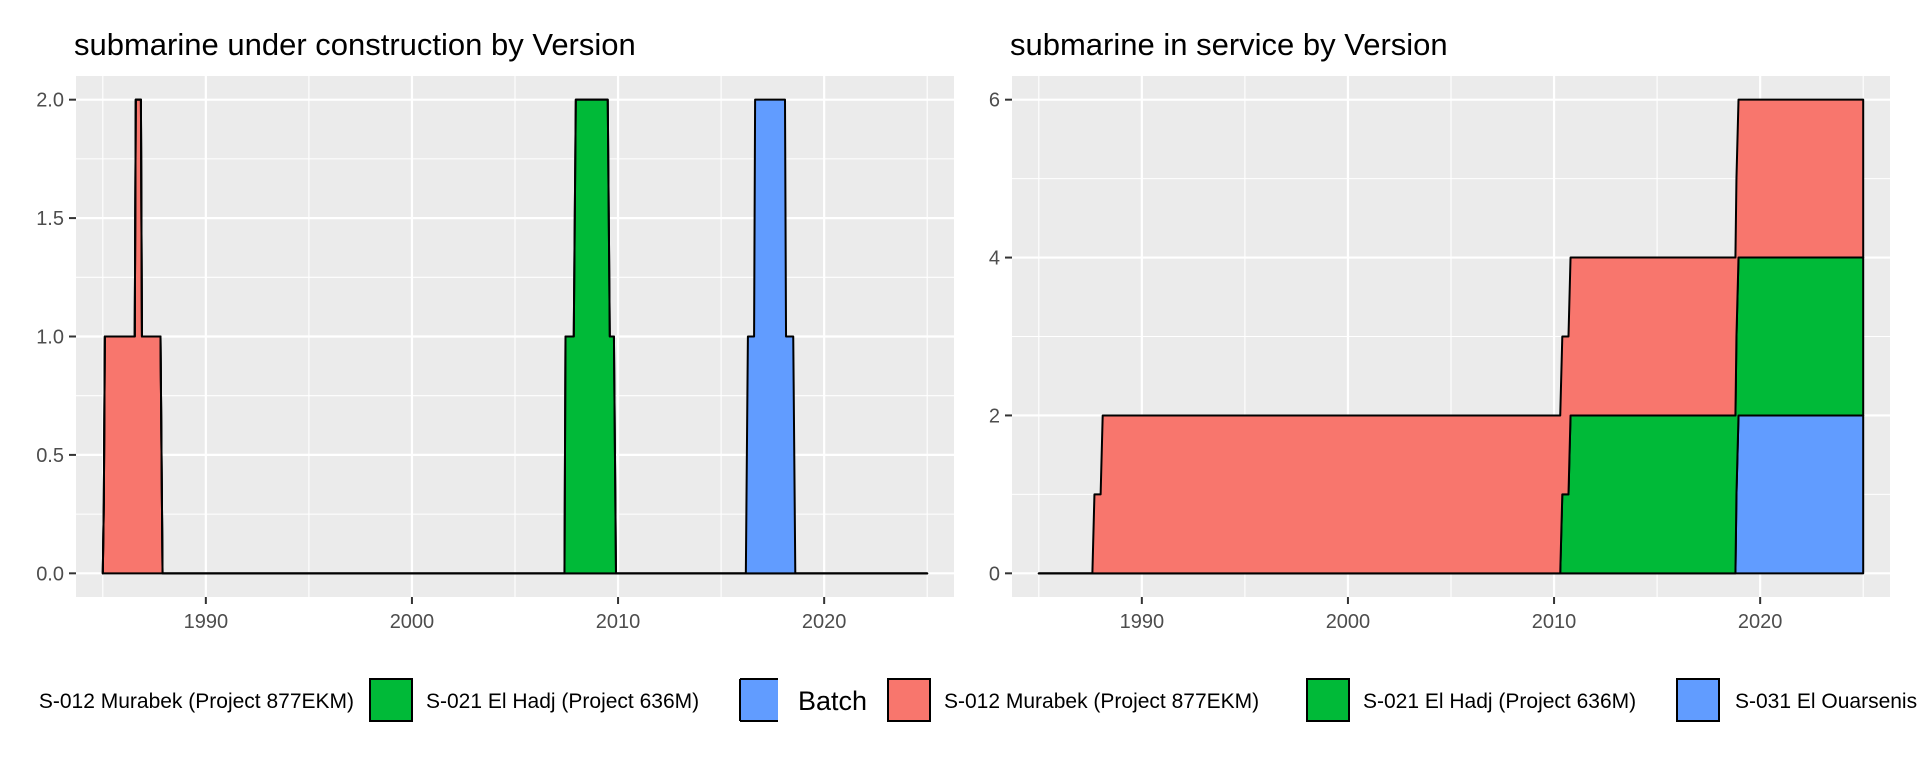 The image size is (1920, 768). Describe the element at coordinates (994, 101) in the screenshot. I see `y-tick-label: 6` at that location.